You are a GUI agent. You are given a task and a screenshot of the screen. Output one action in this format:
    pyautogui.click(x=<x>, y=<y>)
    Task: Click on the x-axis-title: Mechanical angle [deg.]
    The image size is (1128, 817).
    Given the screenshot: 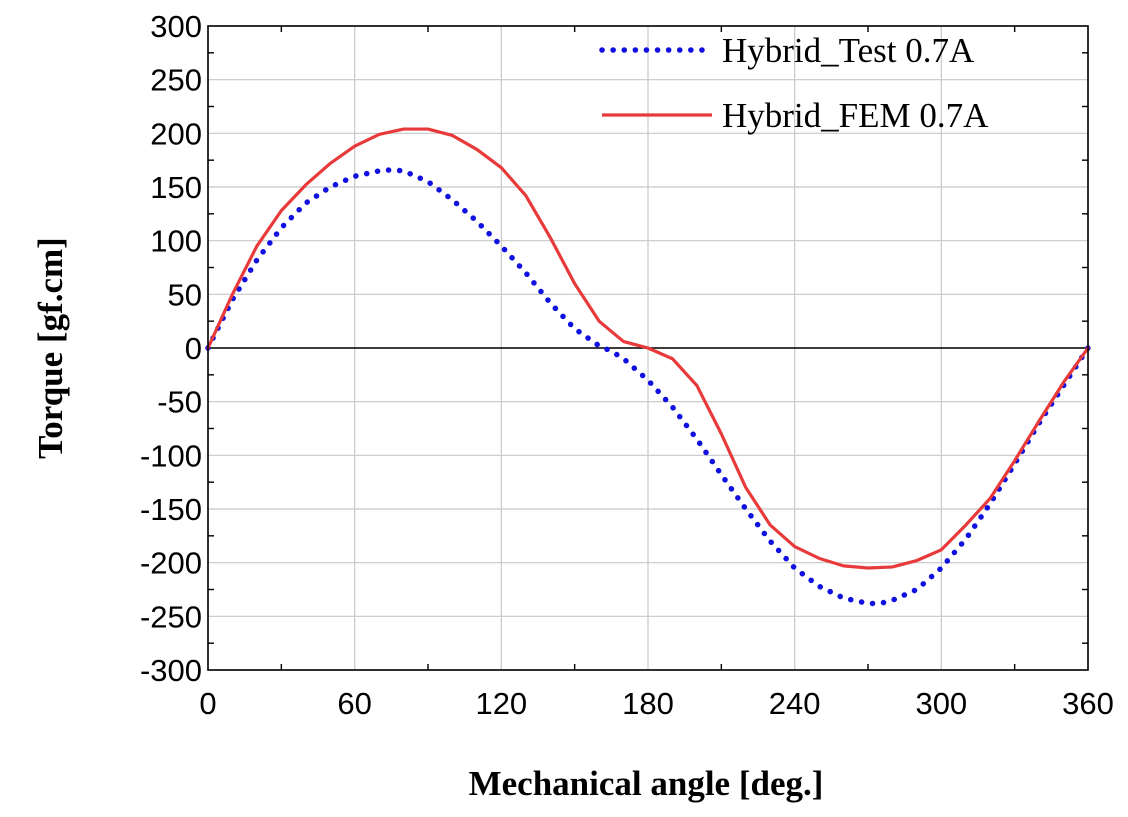 What is the action you would take?
    pyautogui.click(x=646, y=783)
    